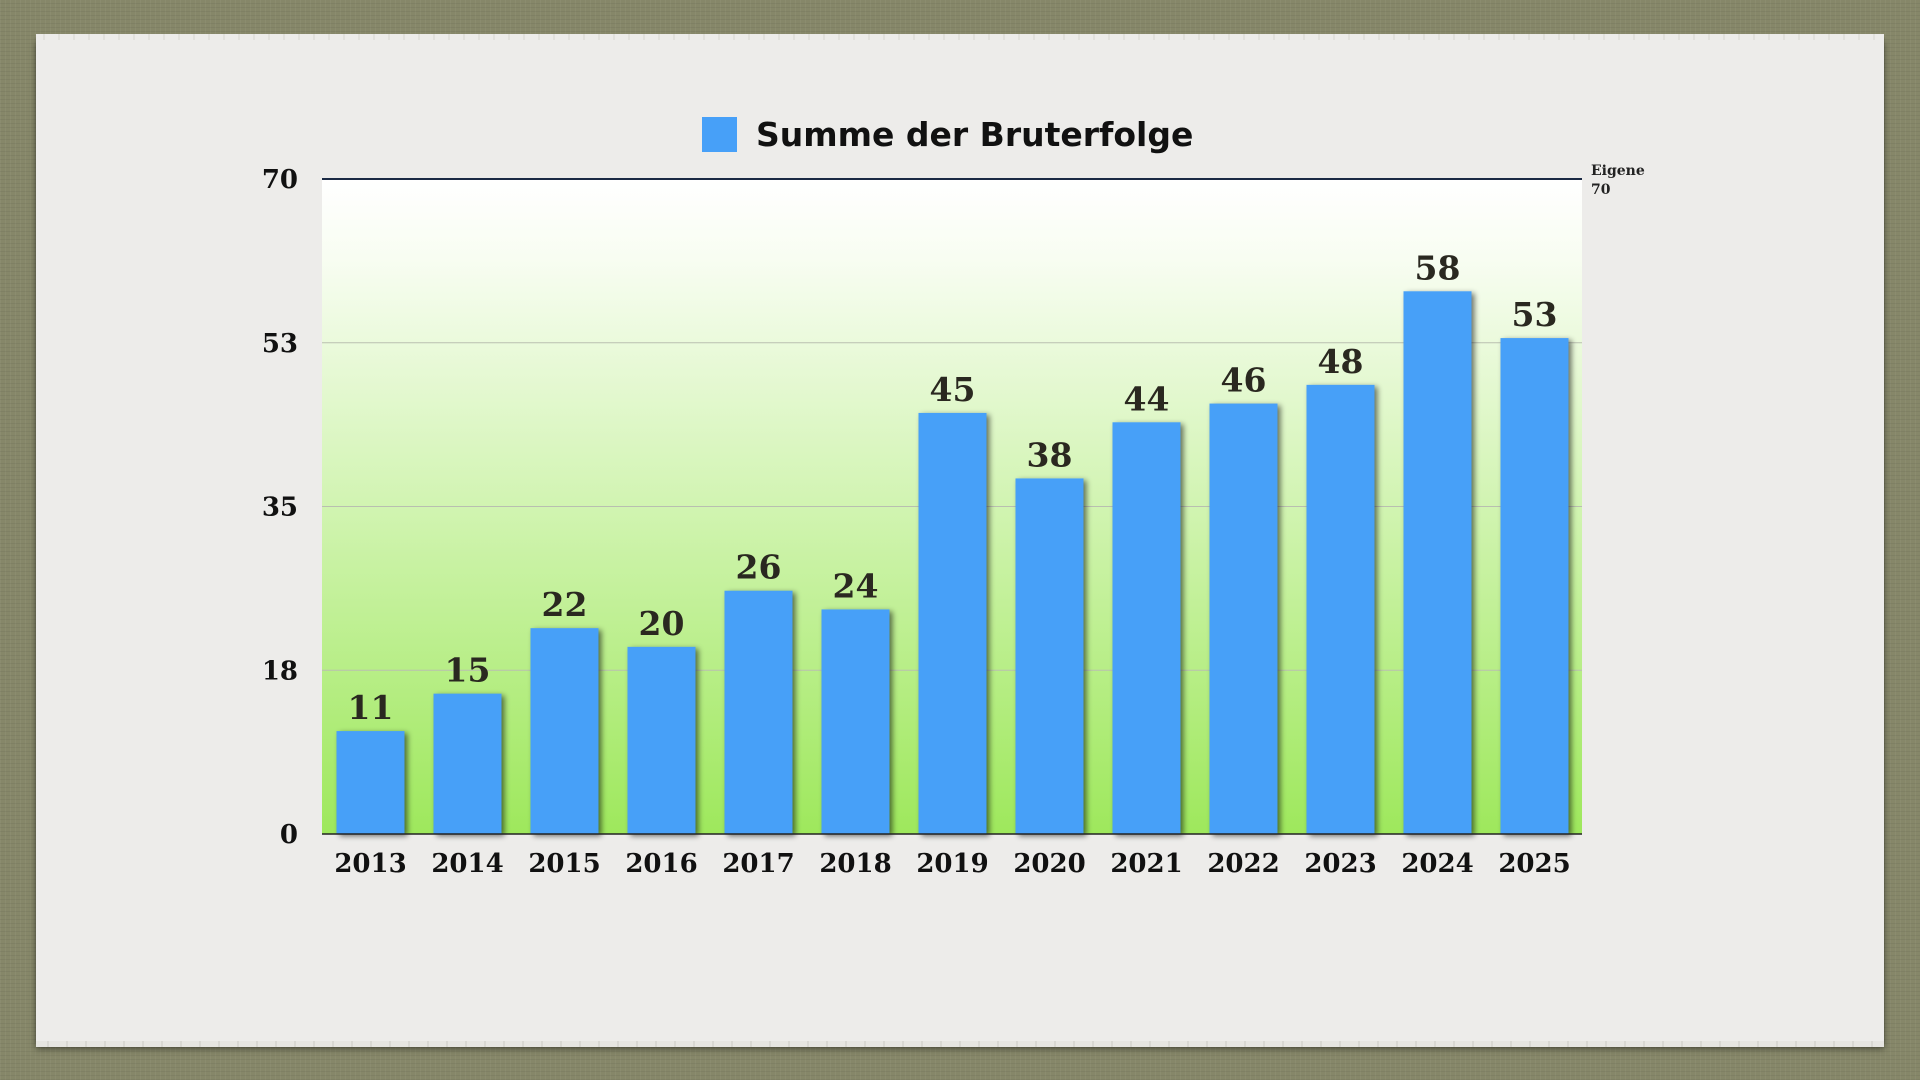 Image resolution: width=1920 pixels, height=1080 pixels. I want to click on x-tick-label: 2019, so click(952, 864).